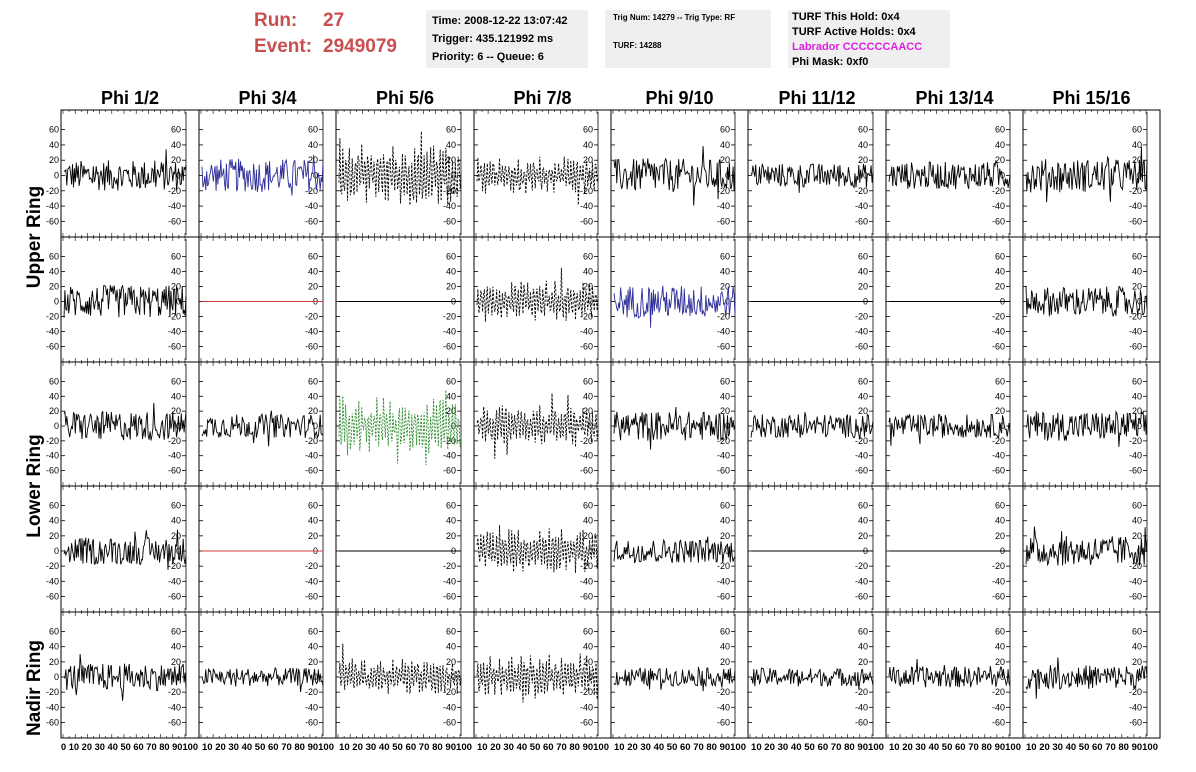 Image resolution: width=1196 pixels, height=772 pixels. Describe the element at coordinates (334, 20) in the screenshot. I see `run-value: 27` at that location.